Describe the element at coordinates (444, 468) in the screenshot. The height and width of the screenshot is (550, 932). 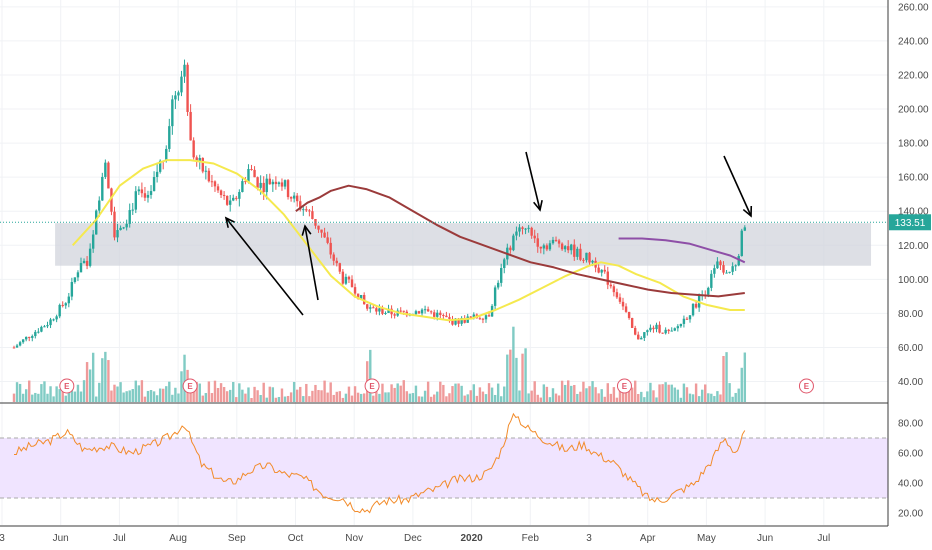
I see `rsi-band` at that location.